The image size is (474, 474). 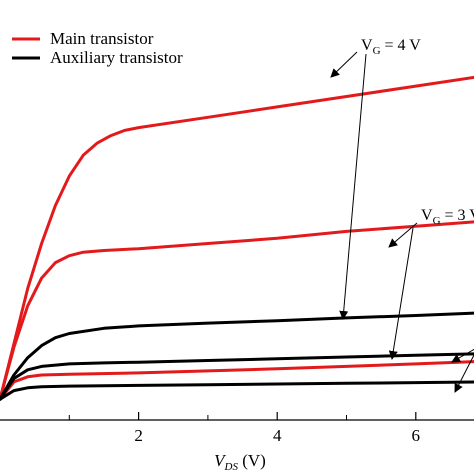 I want to click on annotation-vg-4v-label: VG = 4 V, so click(x=391, y=47).